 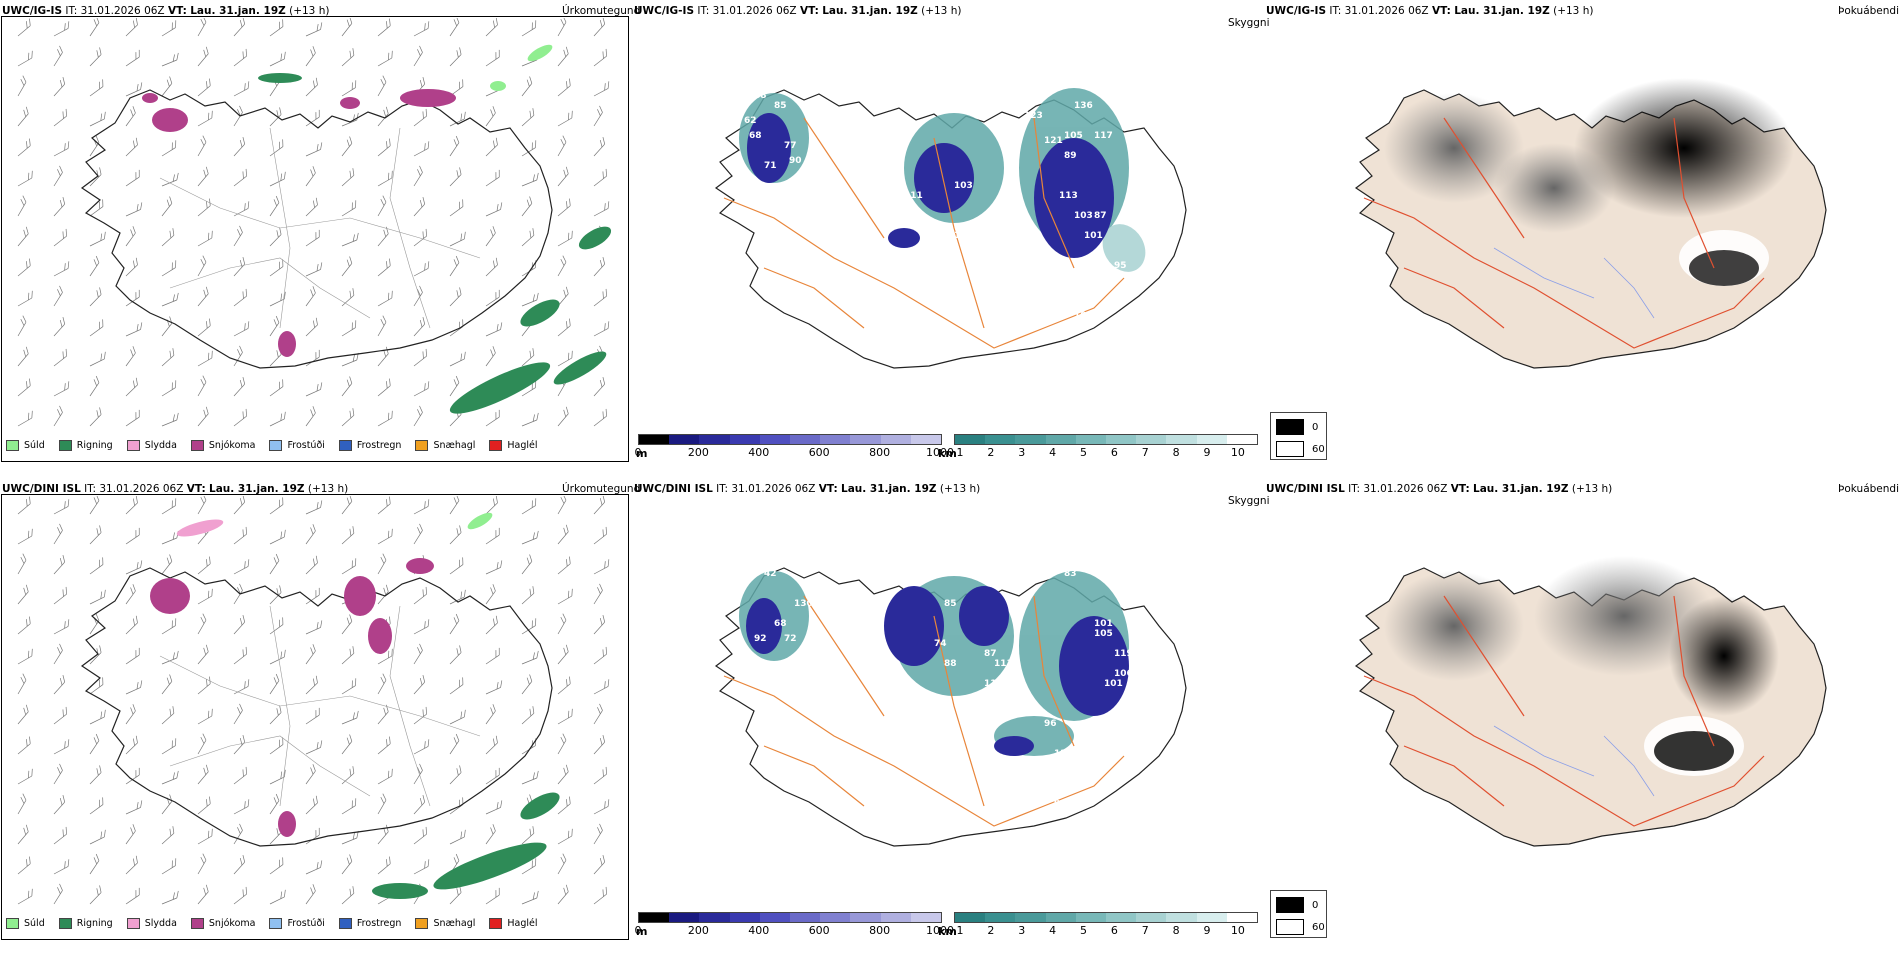 I want to click on height-label: 117, so click(x=993, y=684).